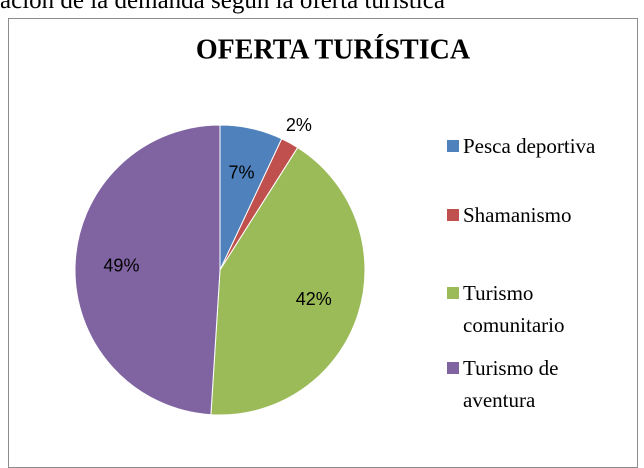  I want to click on legend-item: Pesca deportiva, so click(537, 146).